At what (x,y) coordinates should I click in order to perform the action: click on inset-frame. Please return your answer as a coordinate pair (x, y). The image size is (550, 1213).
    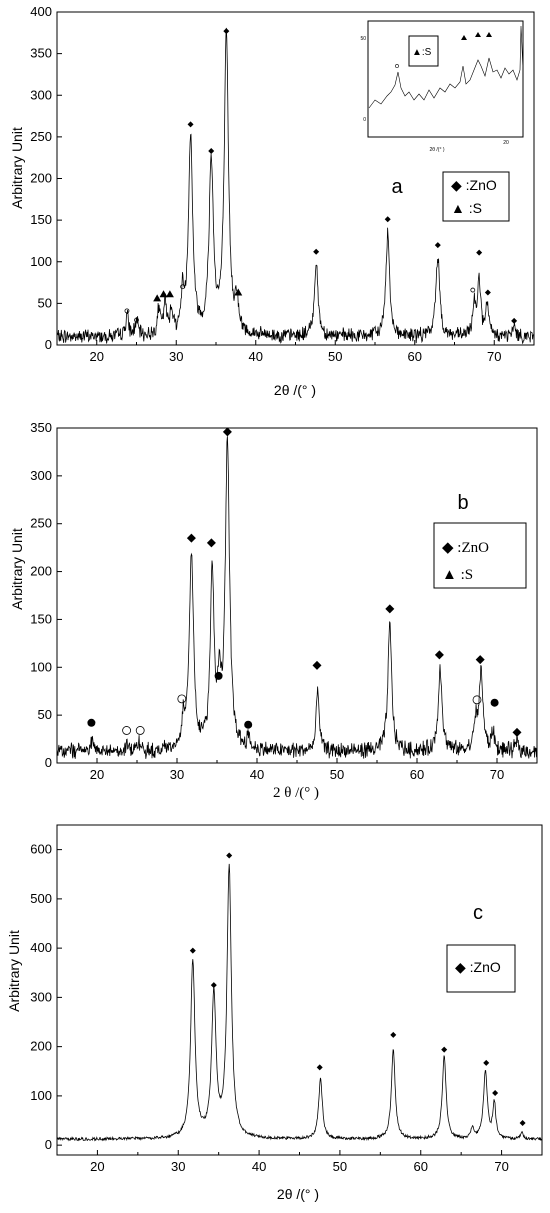
    Looking at the image, I should click on (445, 79).